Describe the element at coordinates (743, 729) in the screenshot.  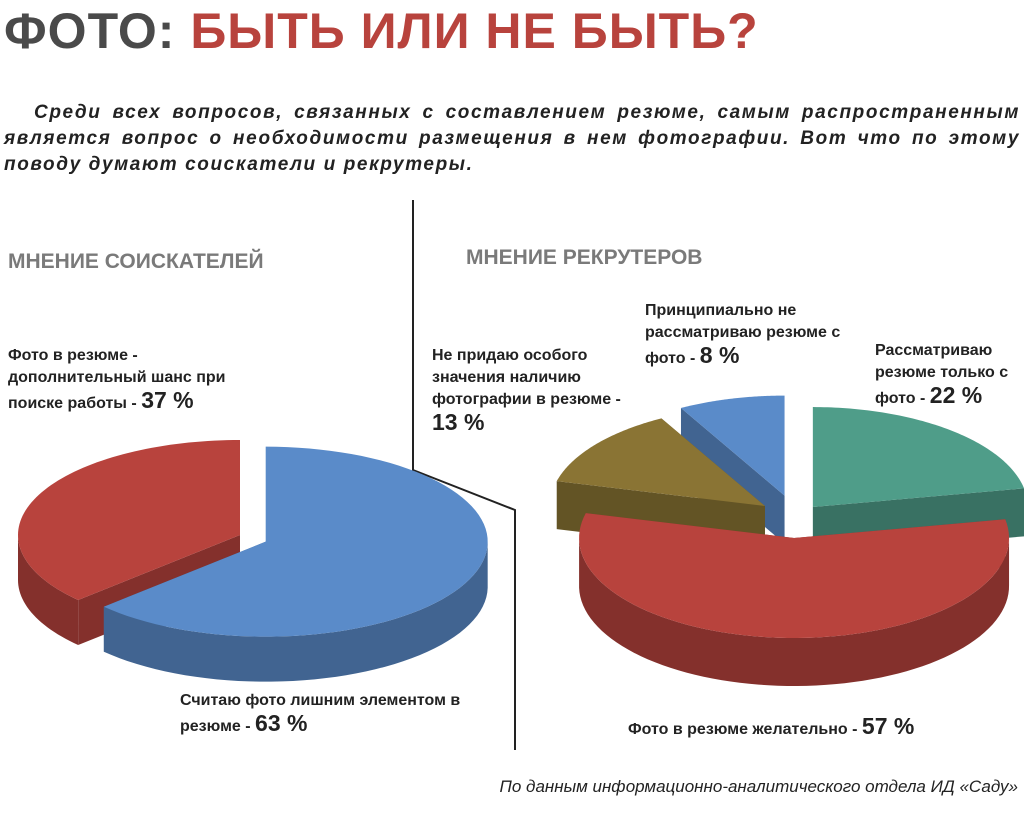
I see `slice-category: Фото в резюме желательно -` at that location.